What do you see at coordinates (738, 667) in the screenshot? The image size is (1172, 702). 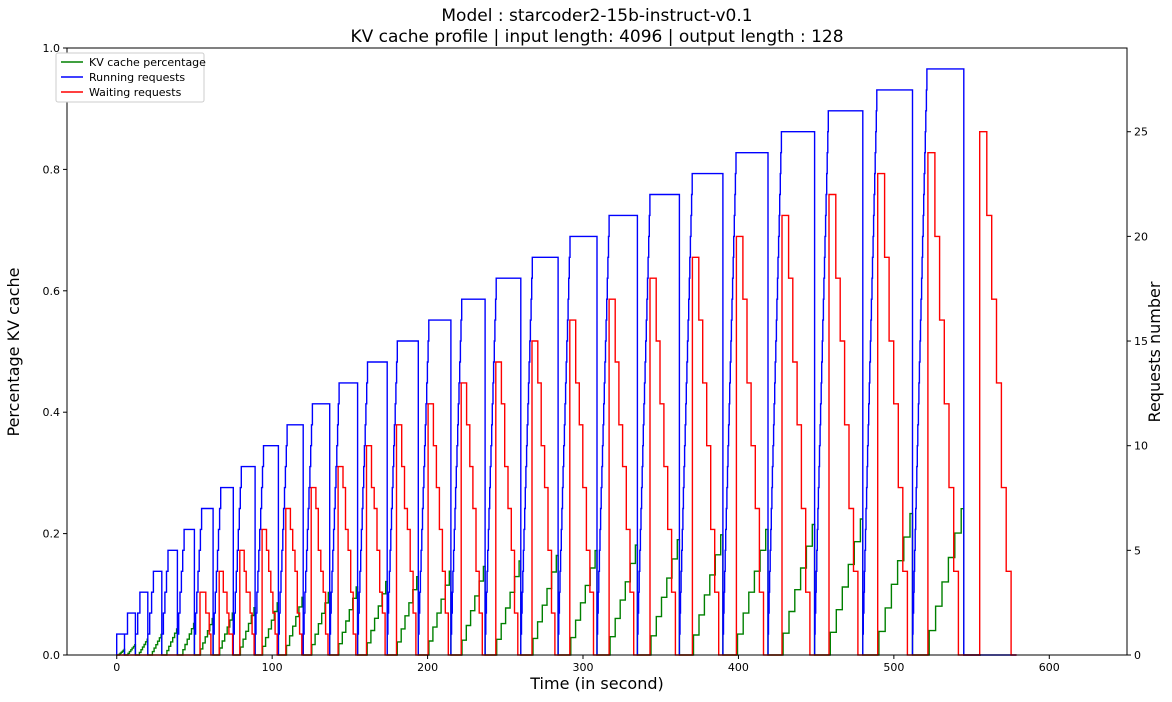 I see `x-tick-label: 400` at bounding box center [738, 667].